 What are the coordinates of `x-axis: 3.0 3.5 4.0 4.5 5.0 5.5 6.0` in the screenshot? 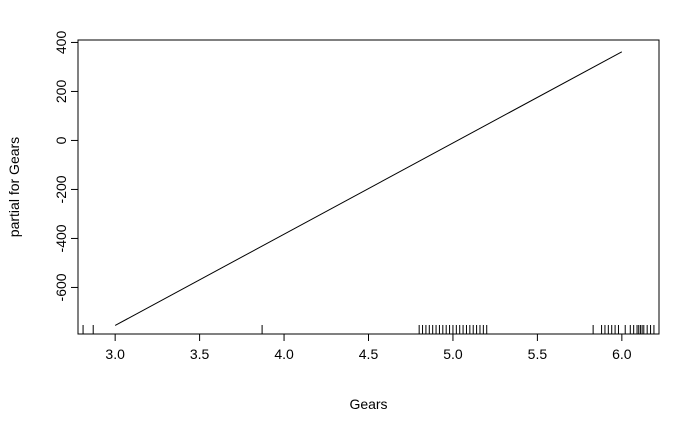 It's located at (368, 347).